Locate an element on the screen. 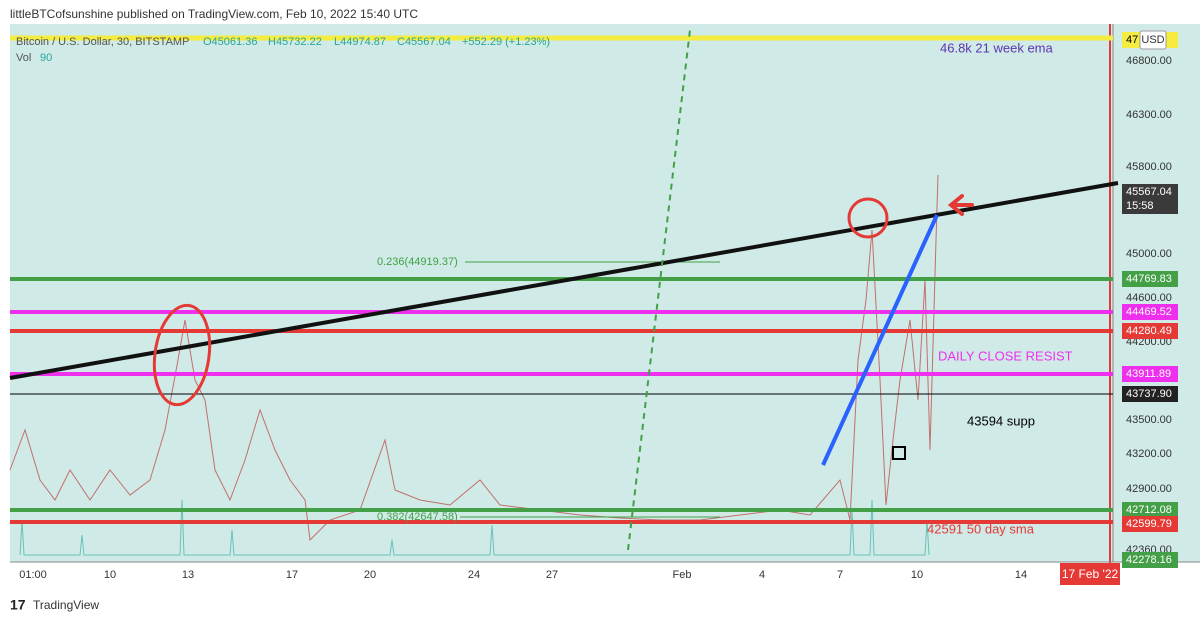 This screenshot has width=1200, height=627. time-tick-label: 4 is located at coordinates (762, 575).